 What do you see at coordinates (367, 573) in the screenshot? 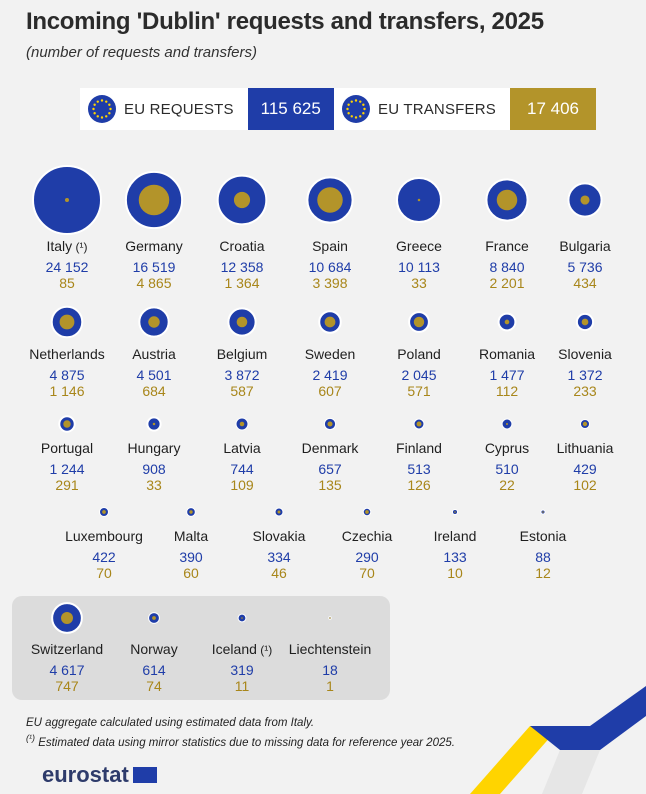
I see `transfers-value: 70` at bounding box center [367, 573].